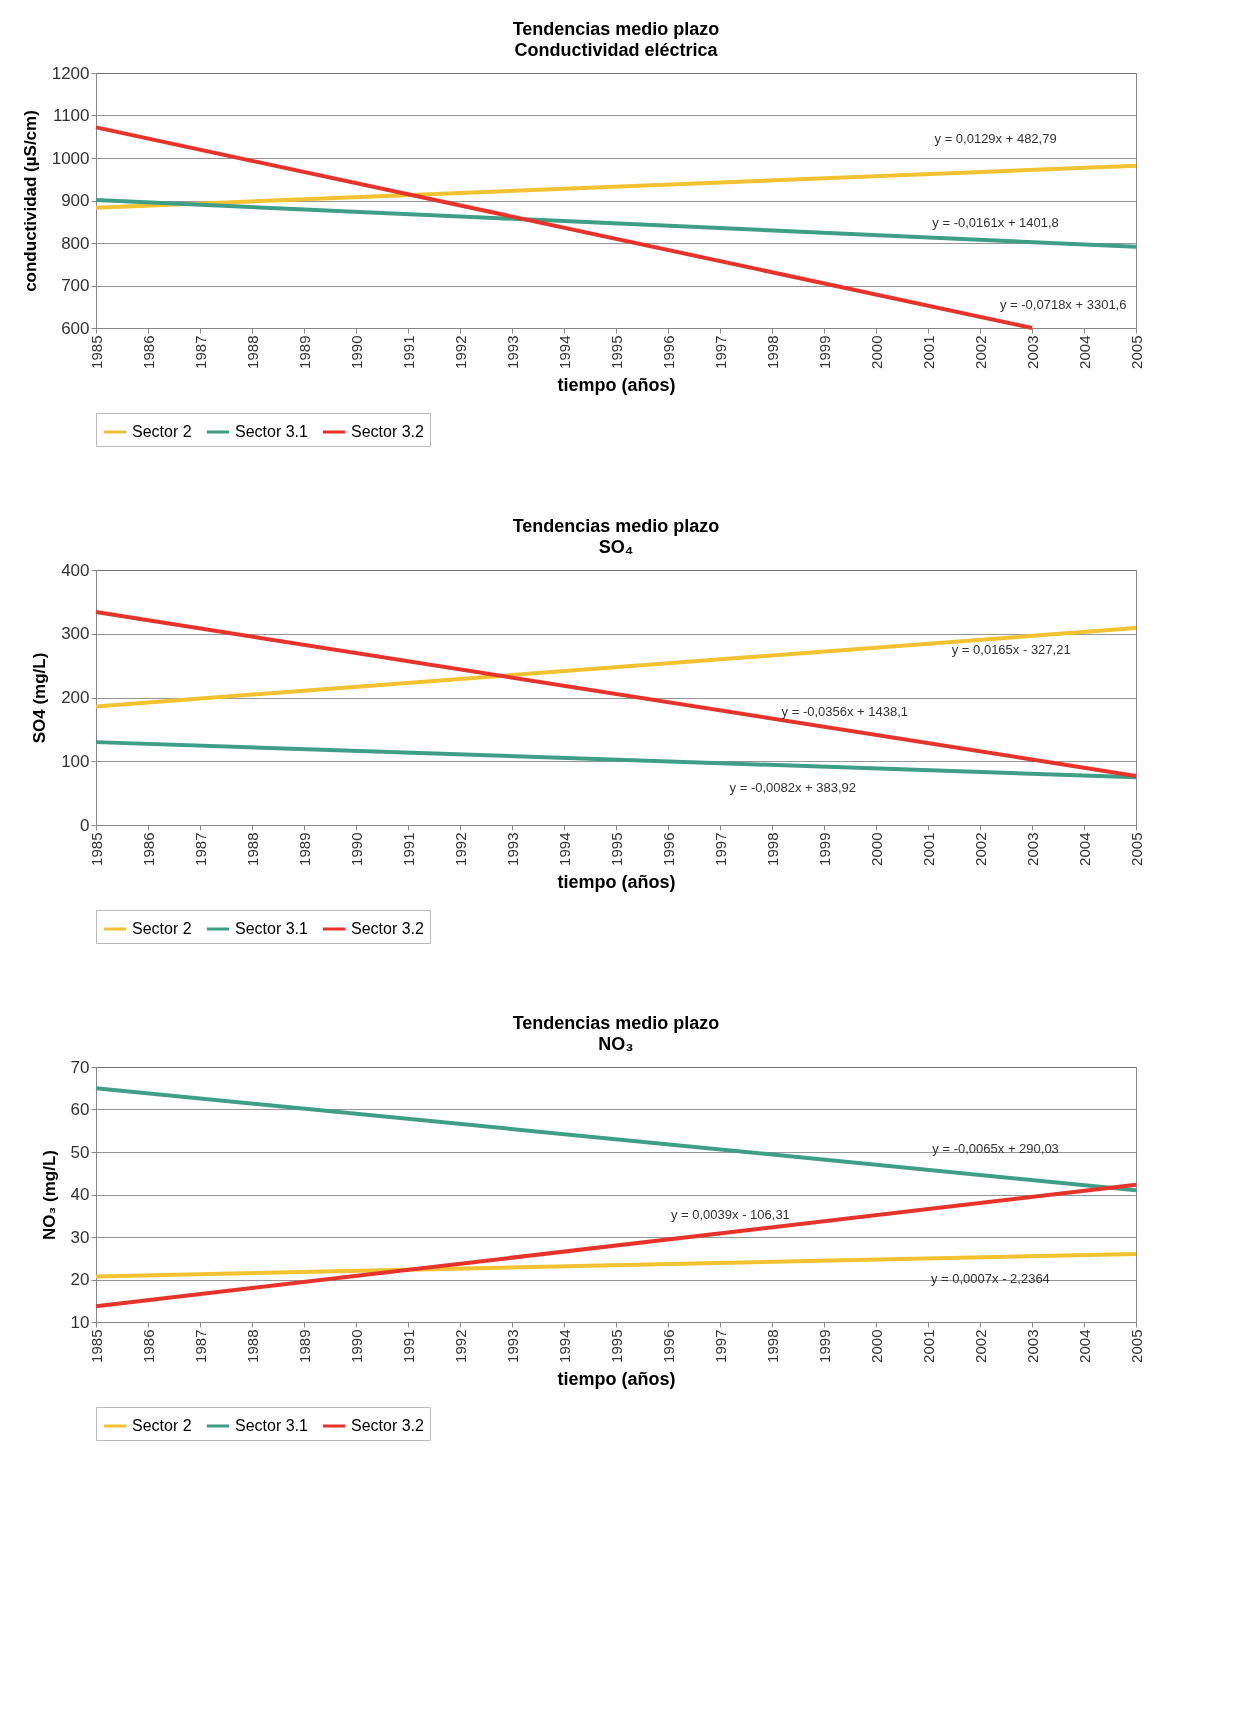 The height and width of the screenshot is (1731, 1244). Describe the element at coordinates (49, 1195) in the screenshot. I see `y-axis-title: NO₃ (mg/L)` at that location.